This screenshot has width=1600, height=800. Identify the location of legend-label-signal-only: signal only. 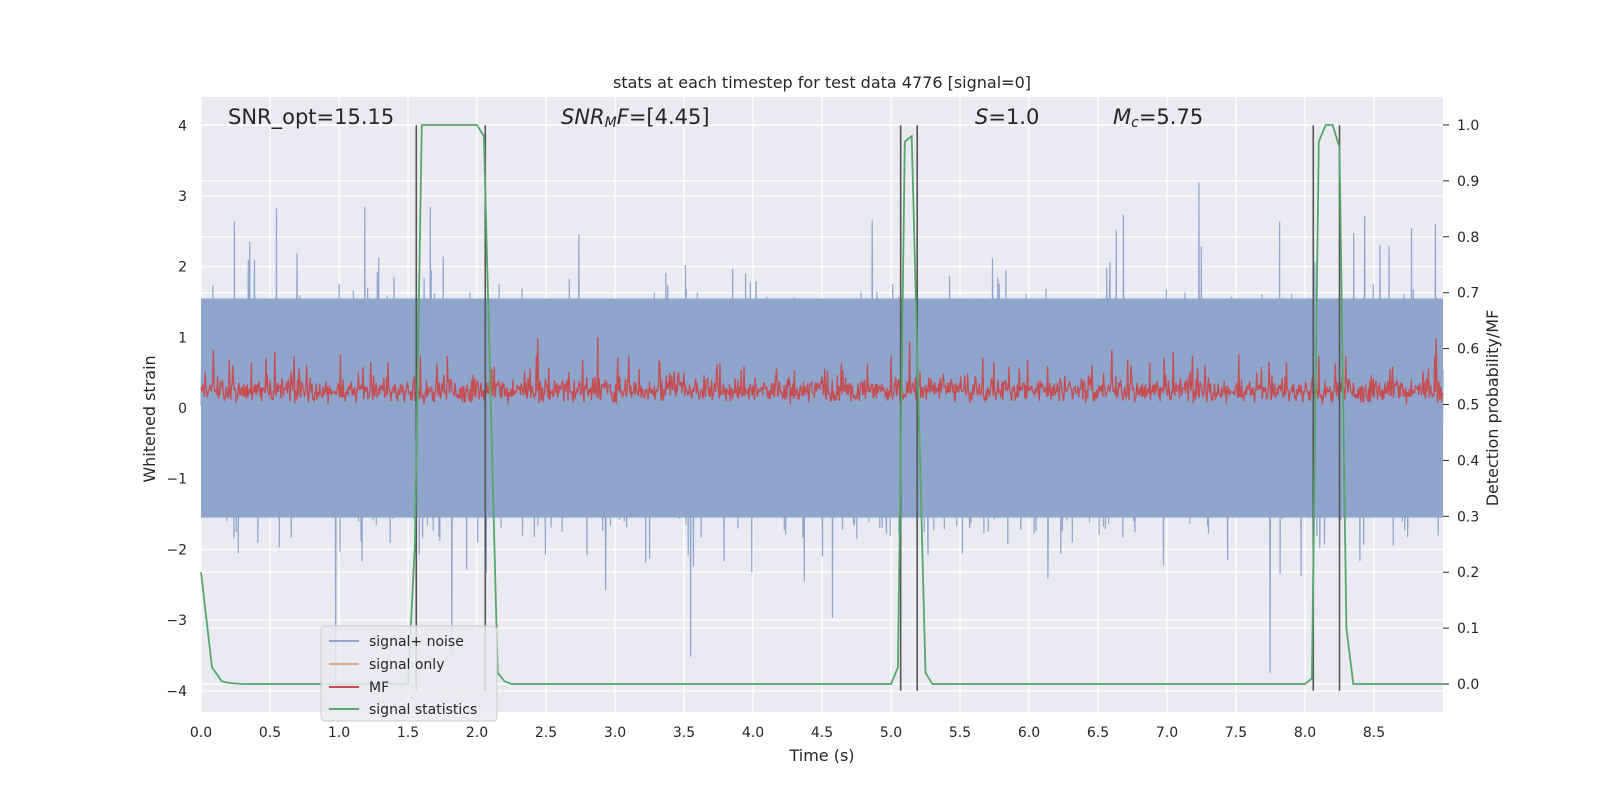
(406, 665).